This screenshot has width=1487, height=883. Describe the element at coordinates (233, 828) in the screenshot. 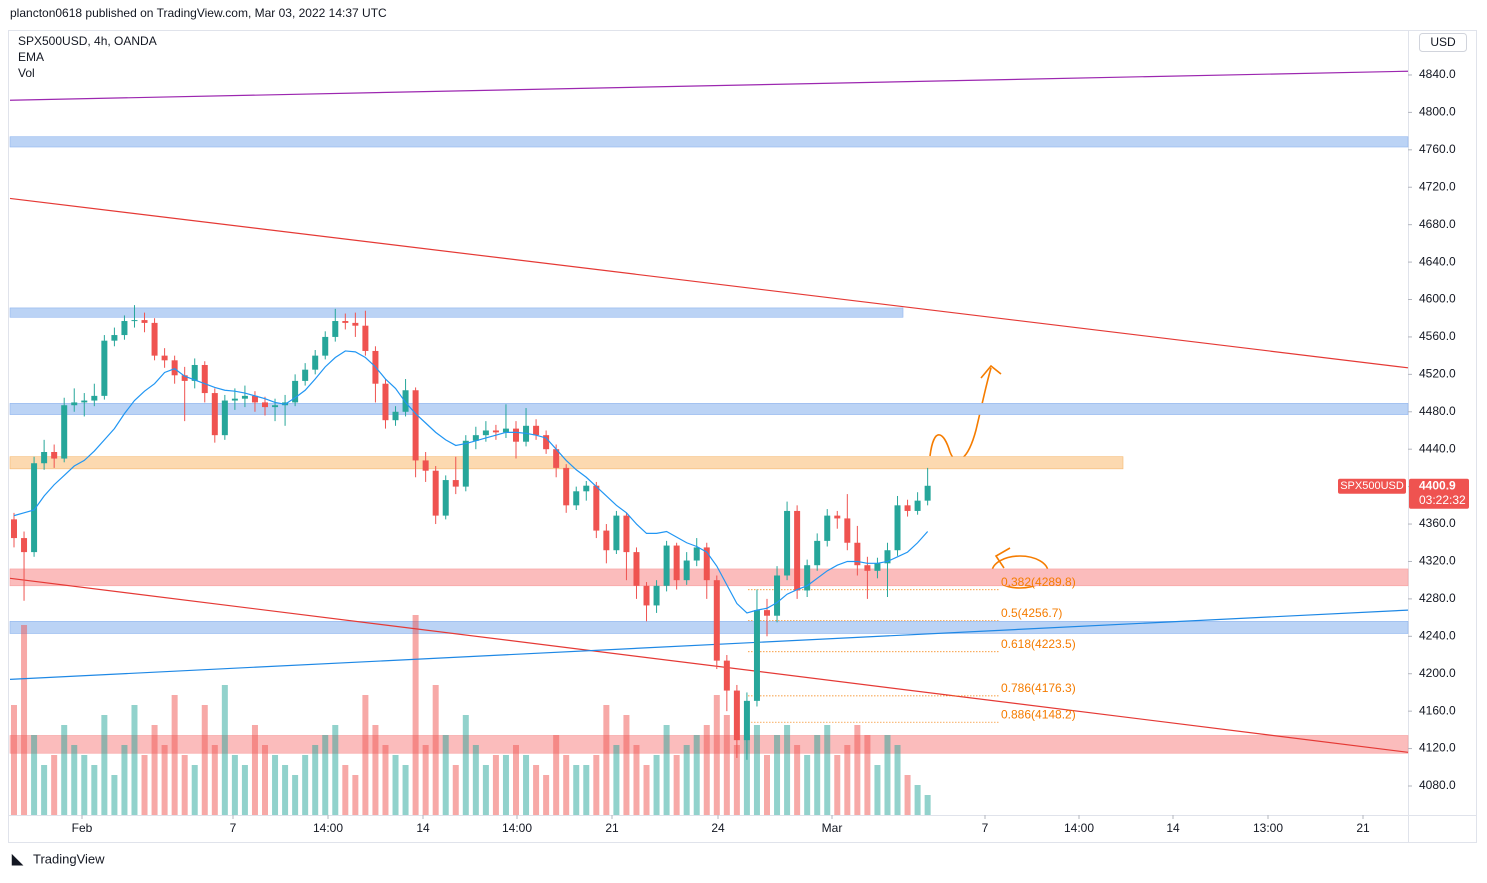

I see `x-tick-label: 7` at that location.